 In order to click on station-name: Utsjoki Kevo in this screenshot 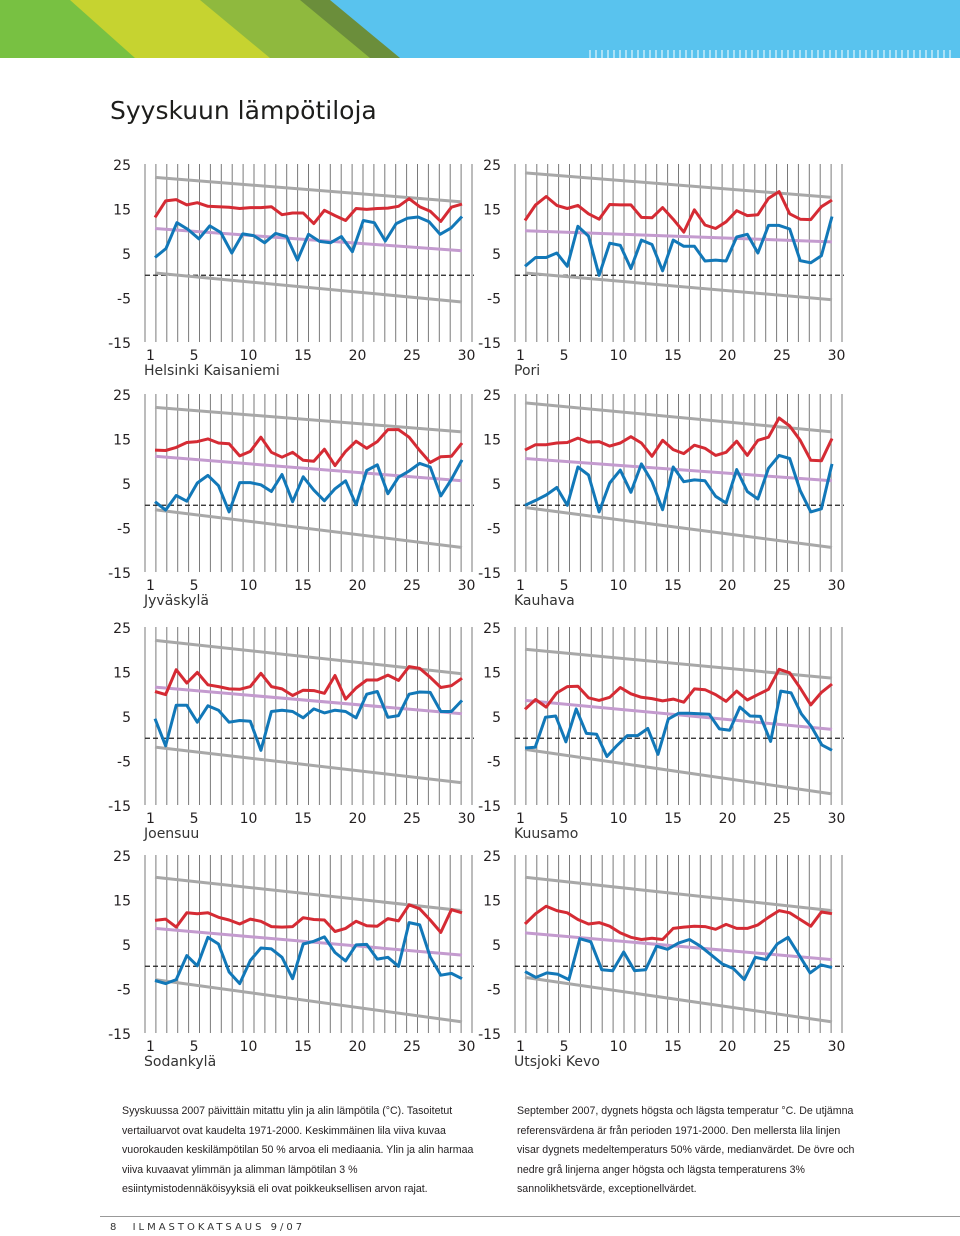, I will do `click(557, 1062)`.